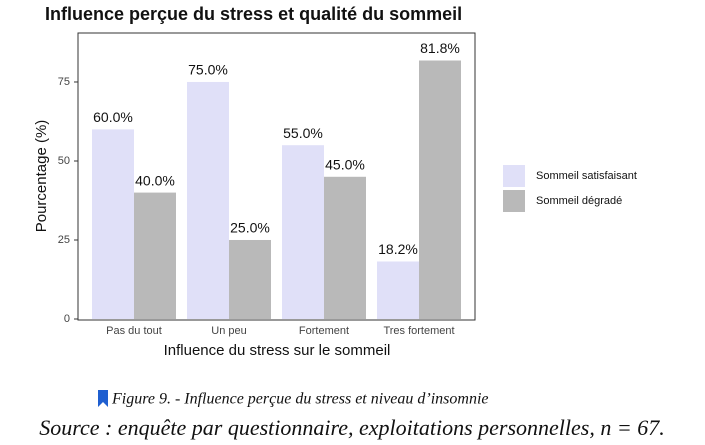 This screenshot has height=445, width=705. I want to click on value-label: 60.0%, so click(113, 117).